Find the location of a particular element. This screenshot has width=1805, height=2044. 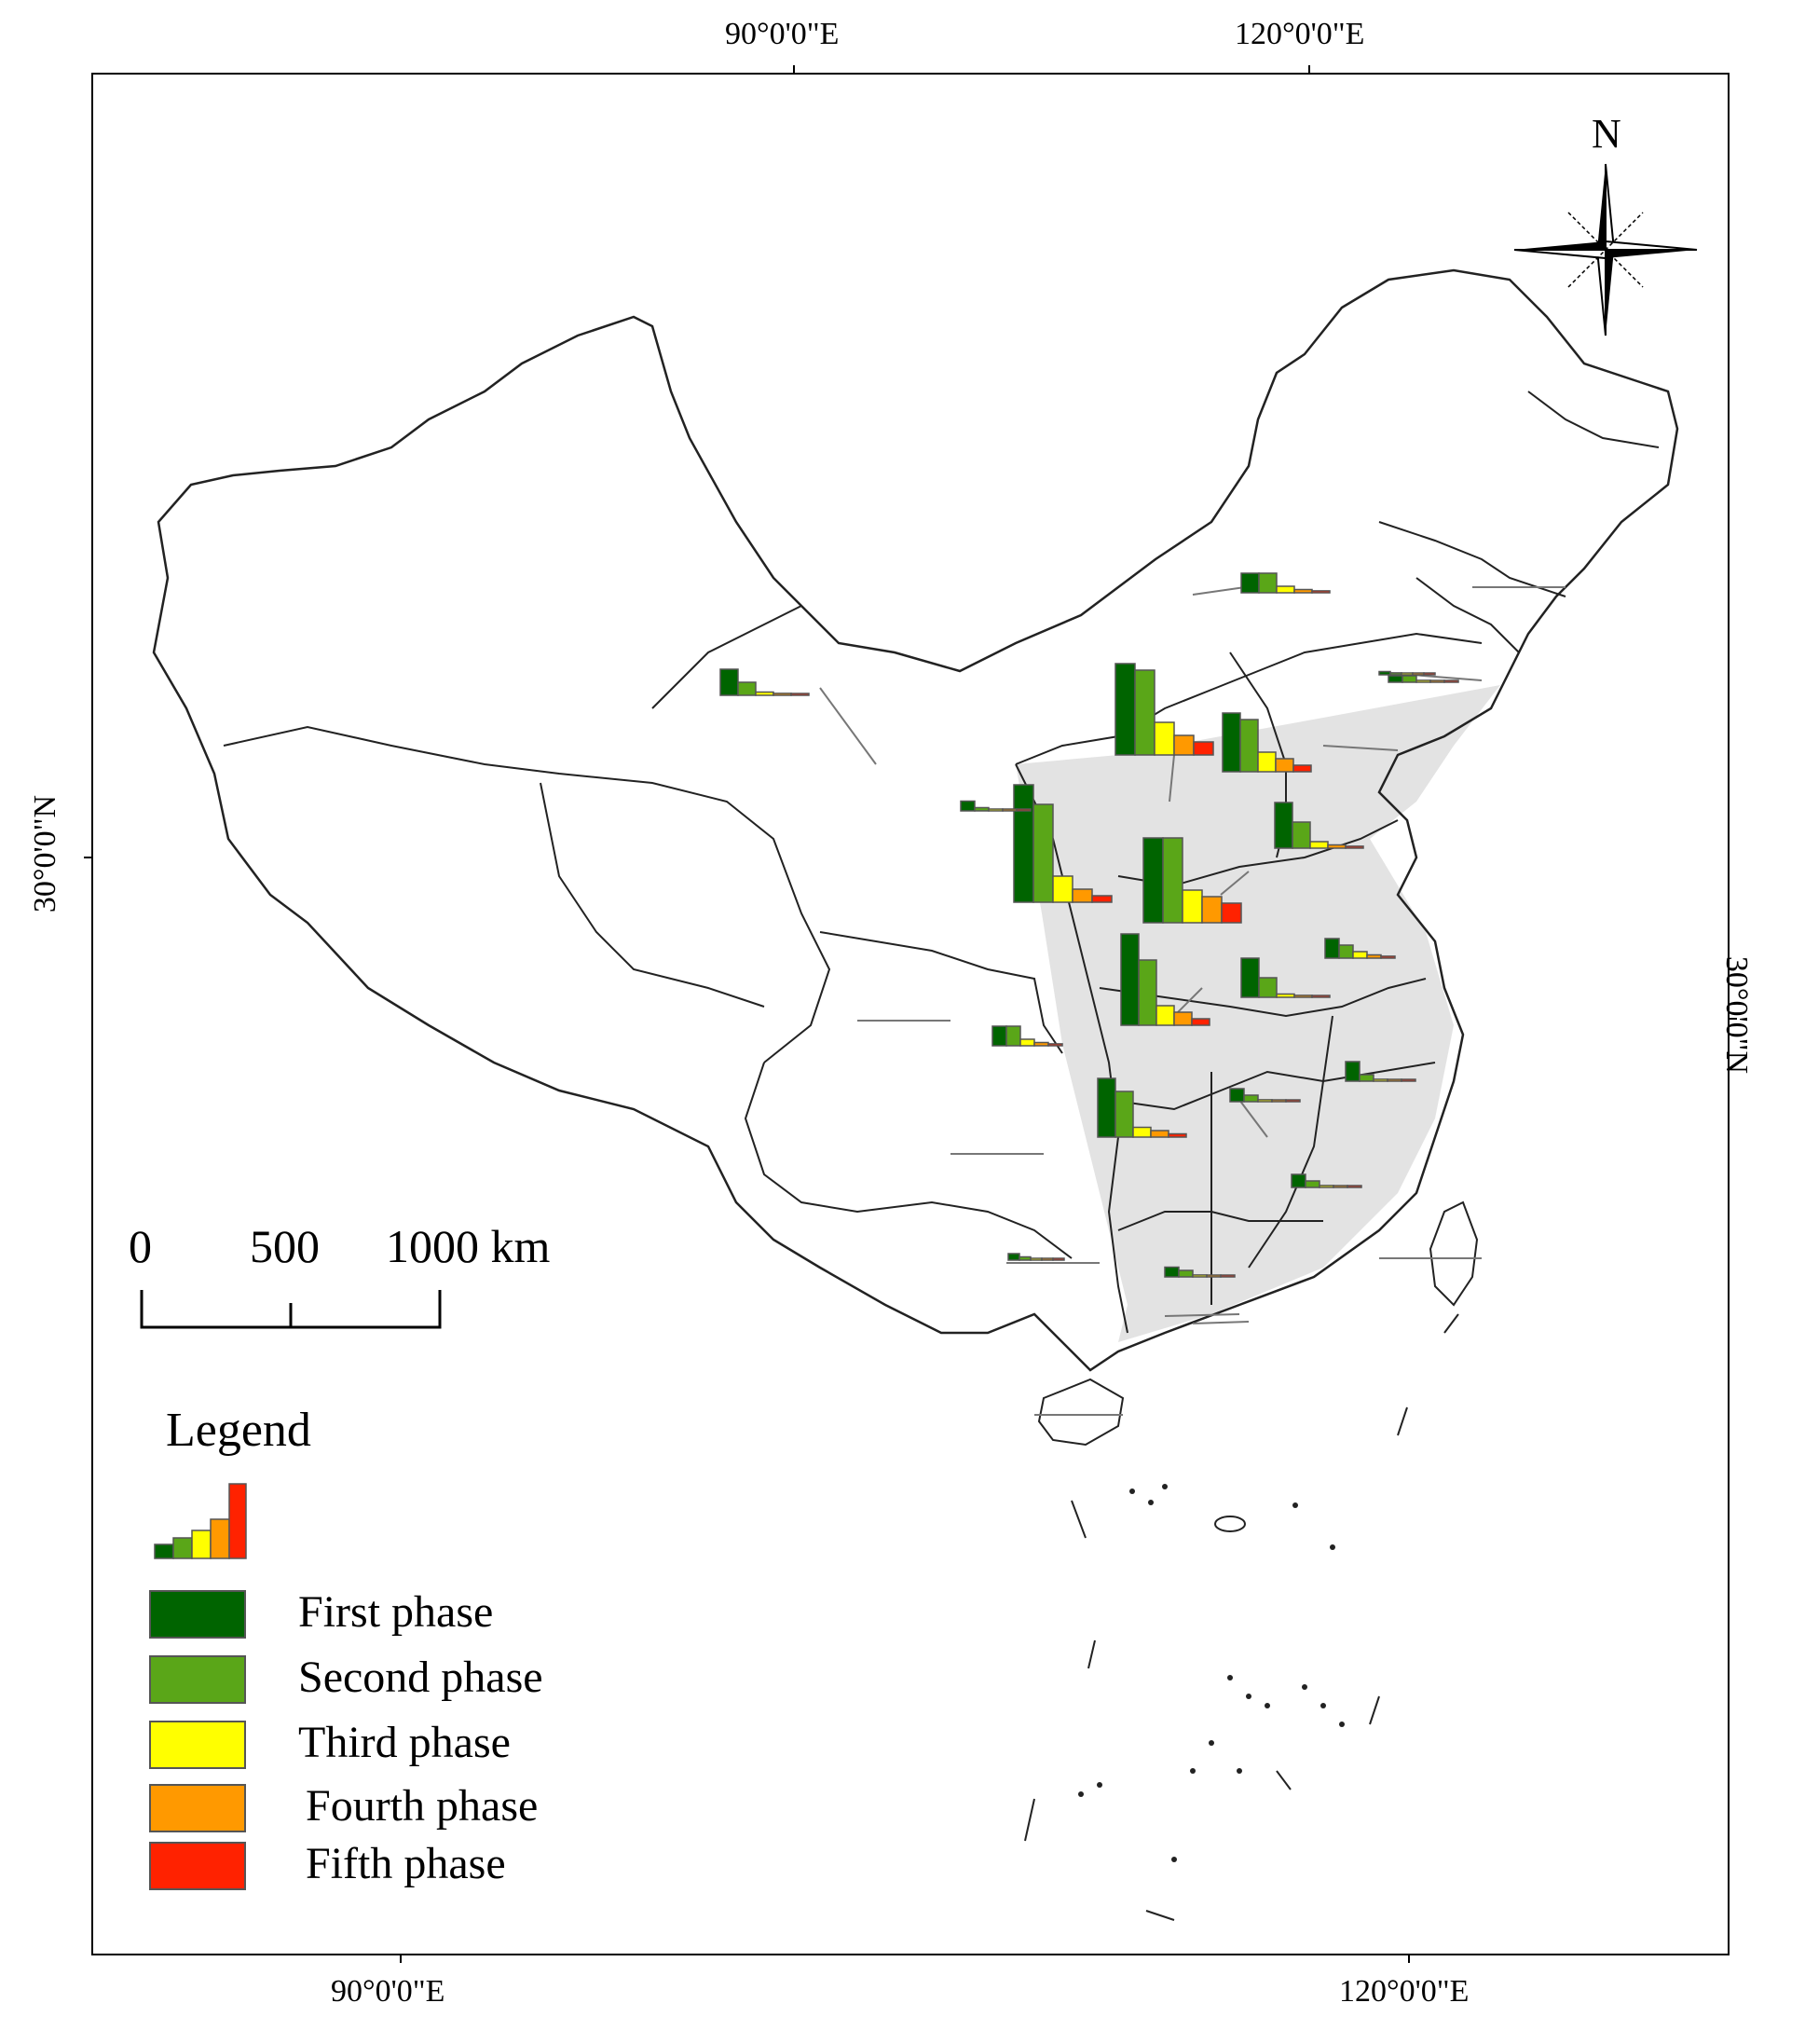

south-sea-islands is located at coordinates (1241, 1617).